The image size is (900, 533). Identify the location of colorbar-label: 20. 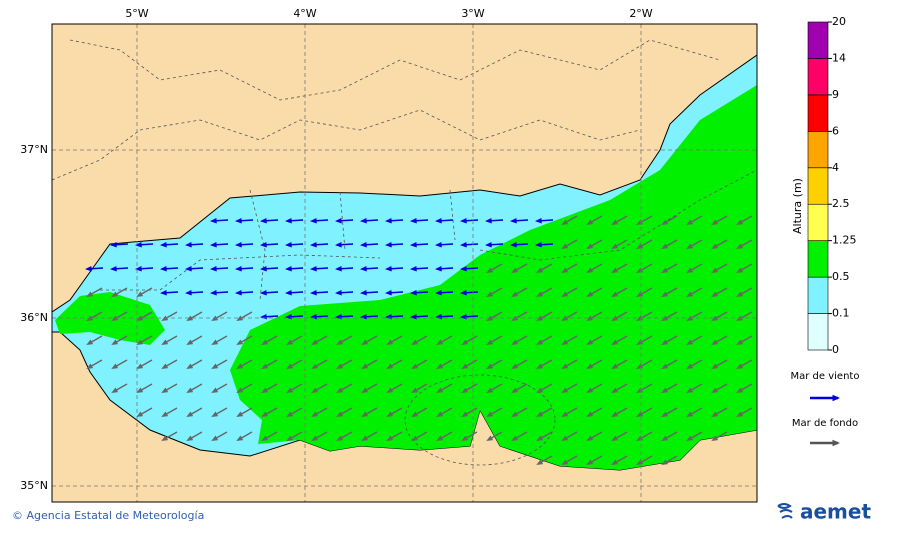
(839, 21).